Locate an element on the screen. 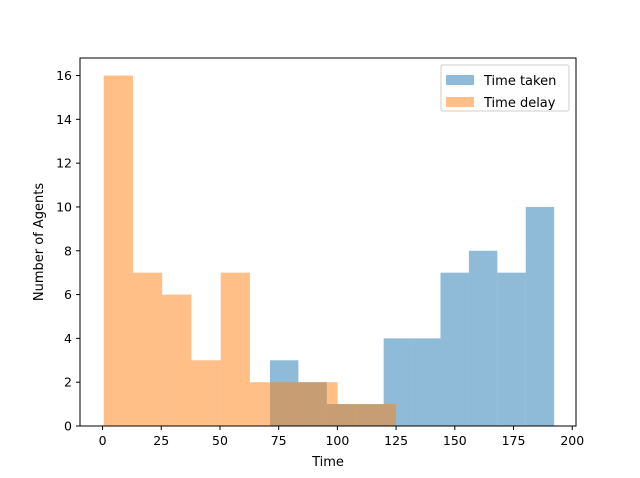  x-tick-label: 150 is located at coordinates (455, 440).